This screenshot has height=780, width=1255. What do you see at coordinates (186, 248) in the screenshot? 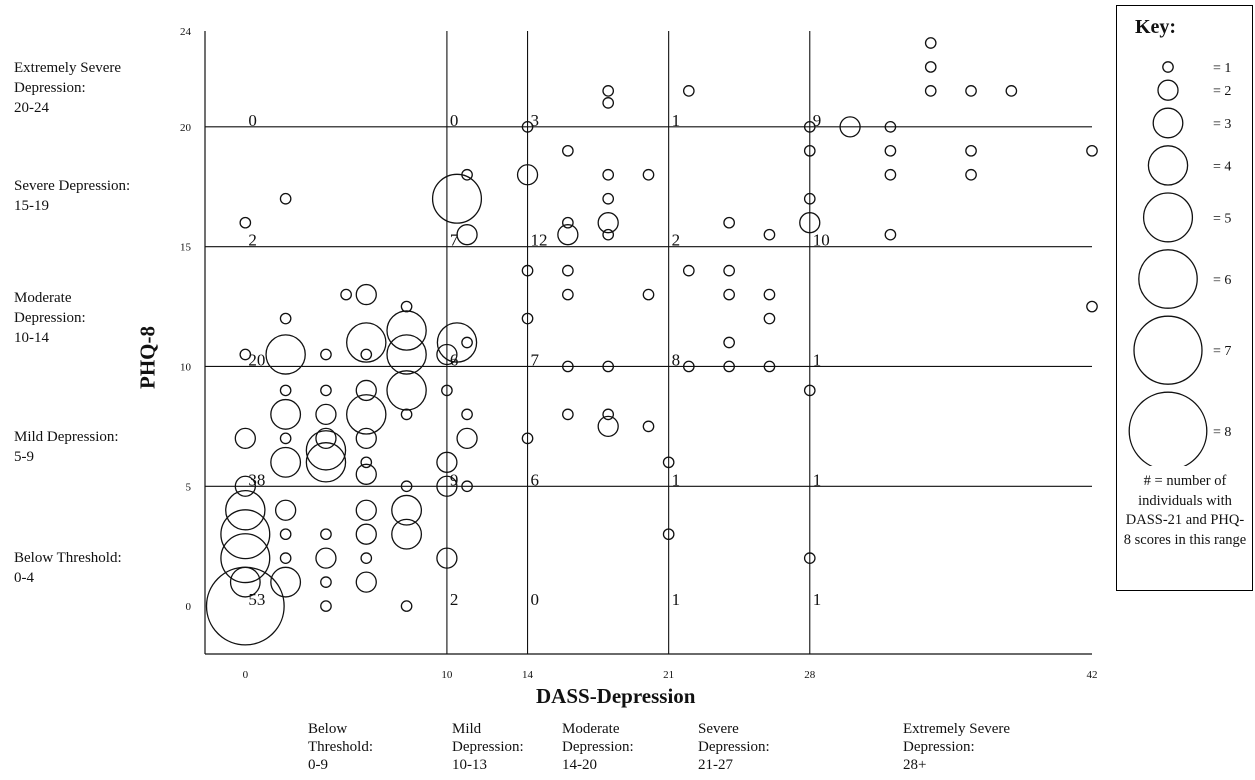
I see `y-tick-label: 15` at bounding box center [186, 248].